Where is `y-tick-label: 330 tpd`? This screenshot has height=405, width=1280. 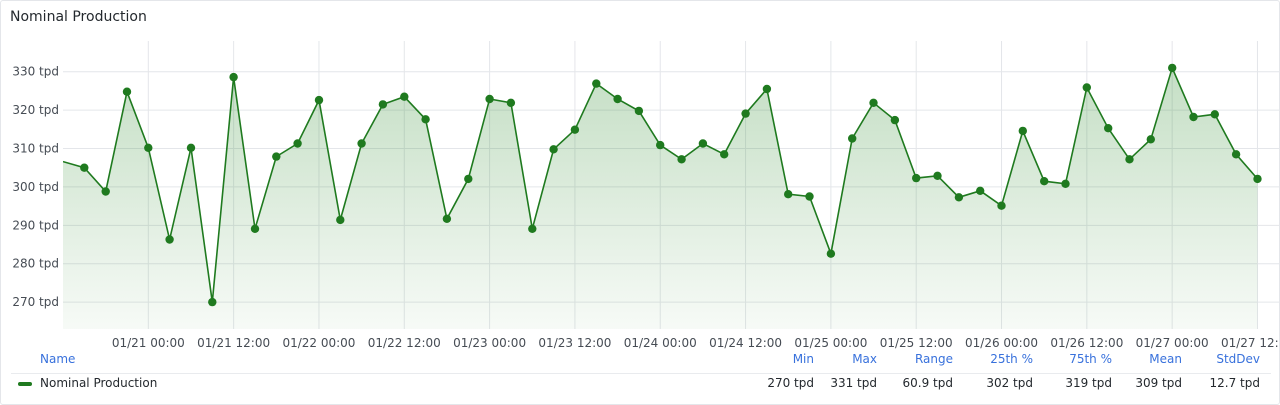
y-tick-label: 330 tpd is located at coordinates (35, 72).